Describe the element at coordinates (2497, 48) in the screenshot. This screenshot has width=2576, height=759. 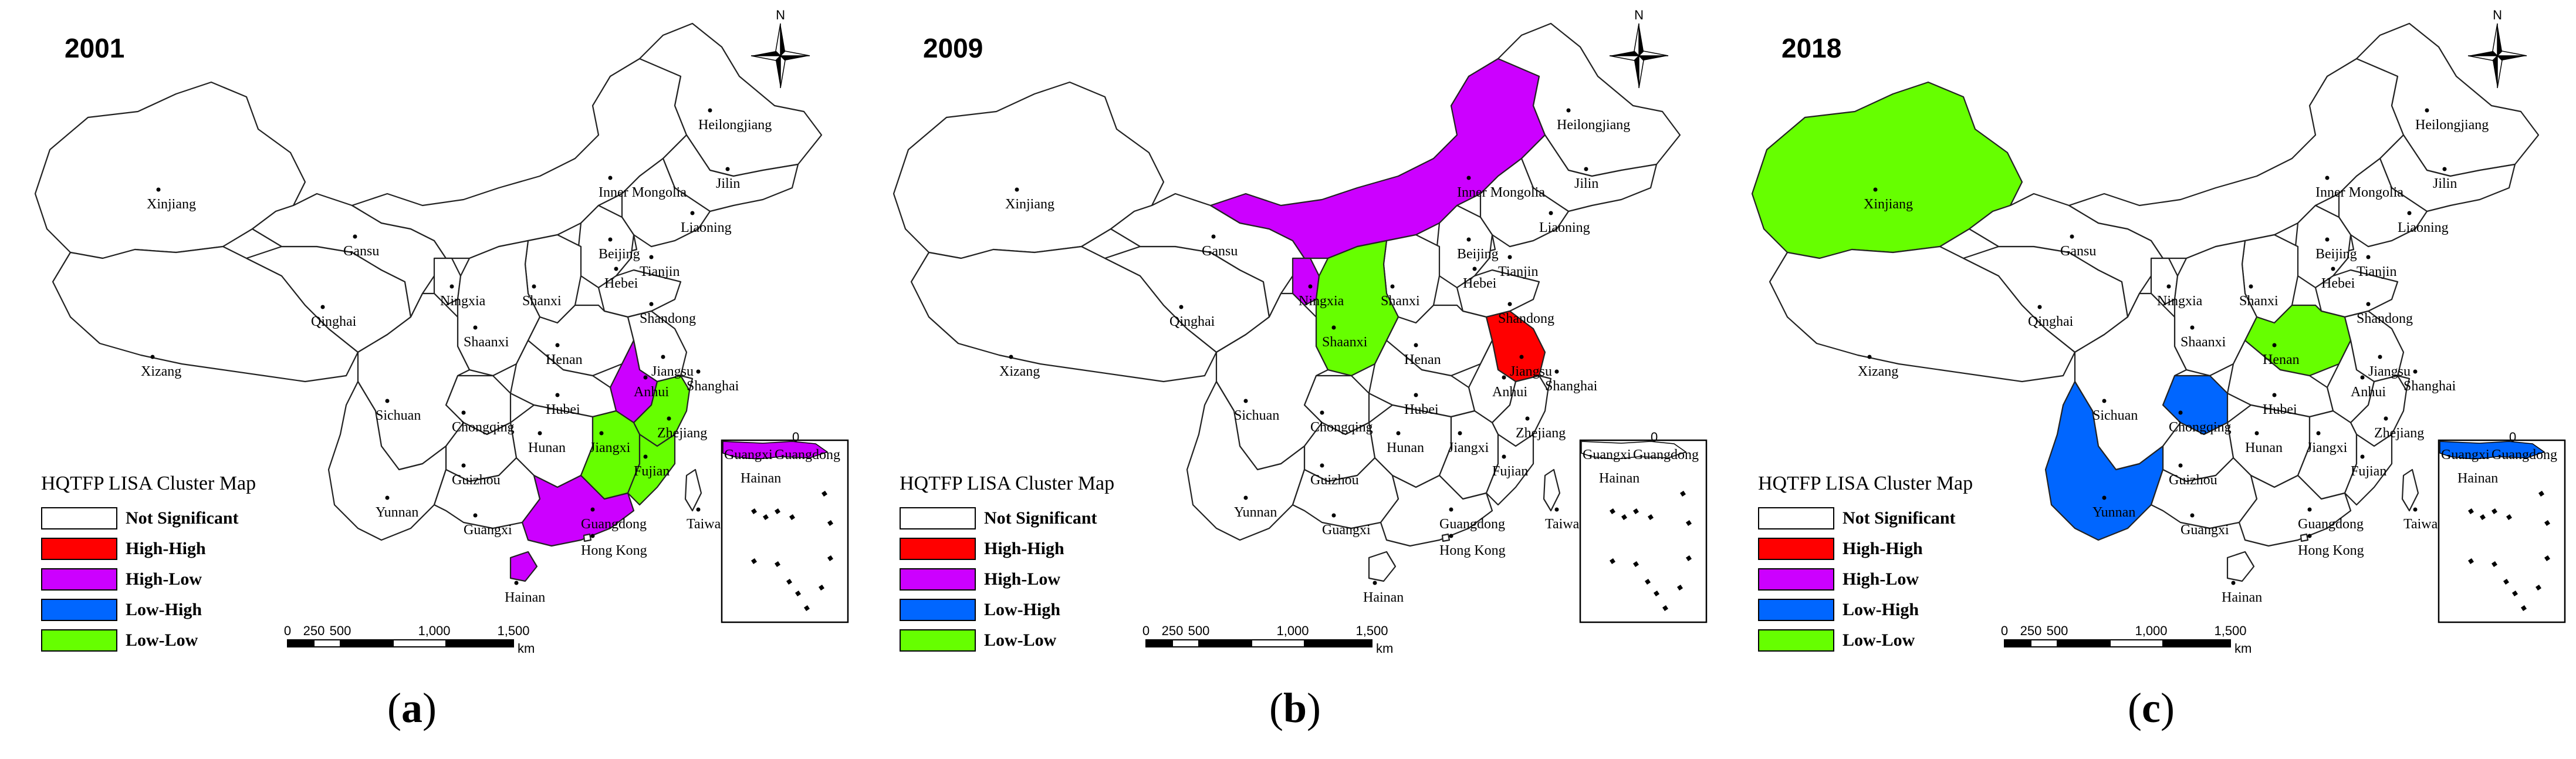
I see `north-arrow-icon: N` at that location.